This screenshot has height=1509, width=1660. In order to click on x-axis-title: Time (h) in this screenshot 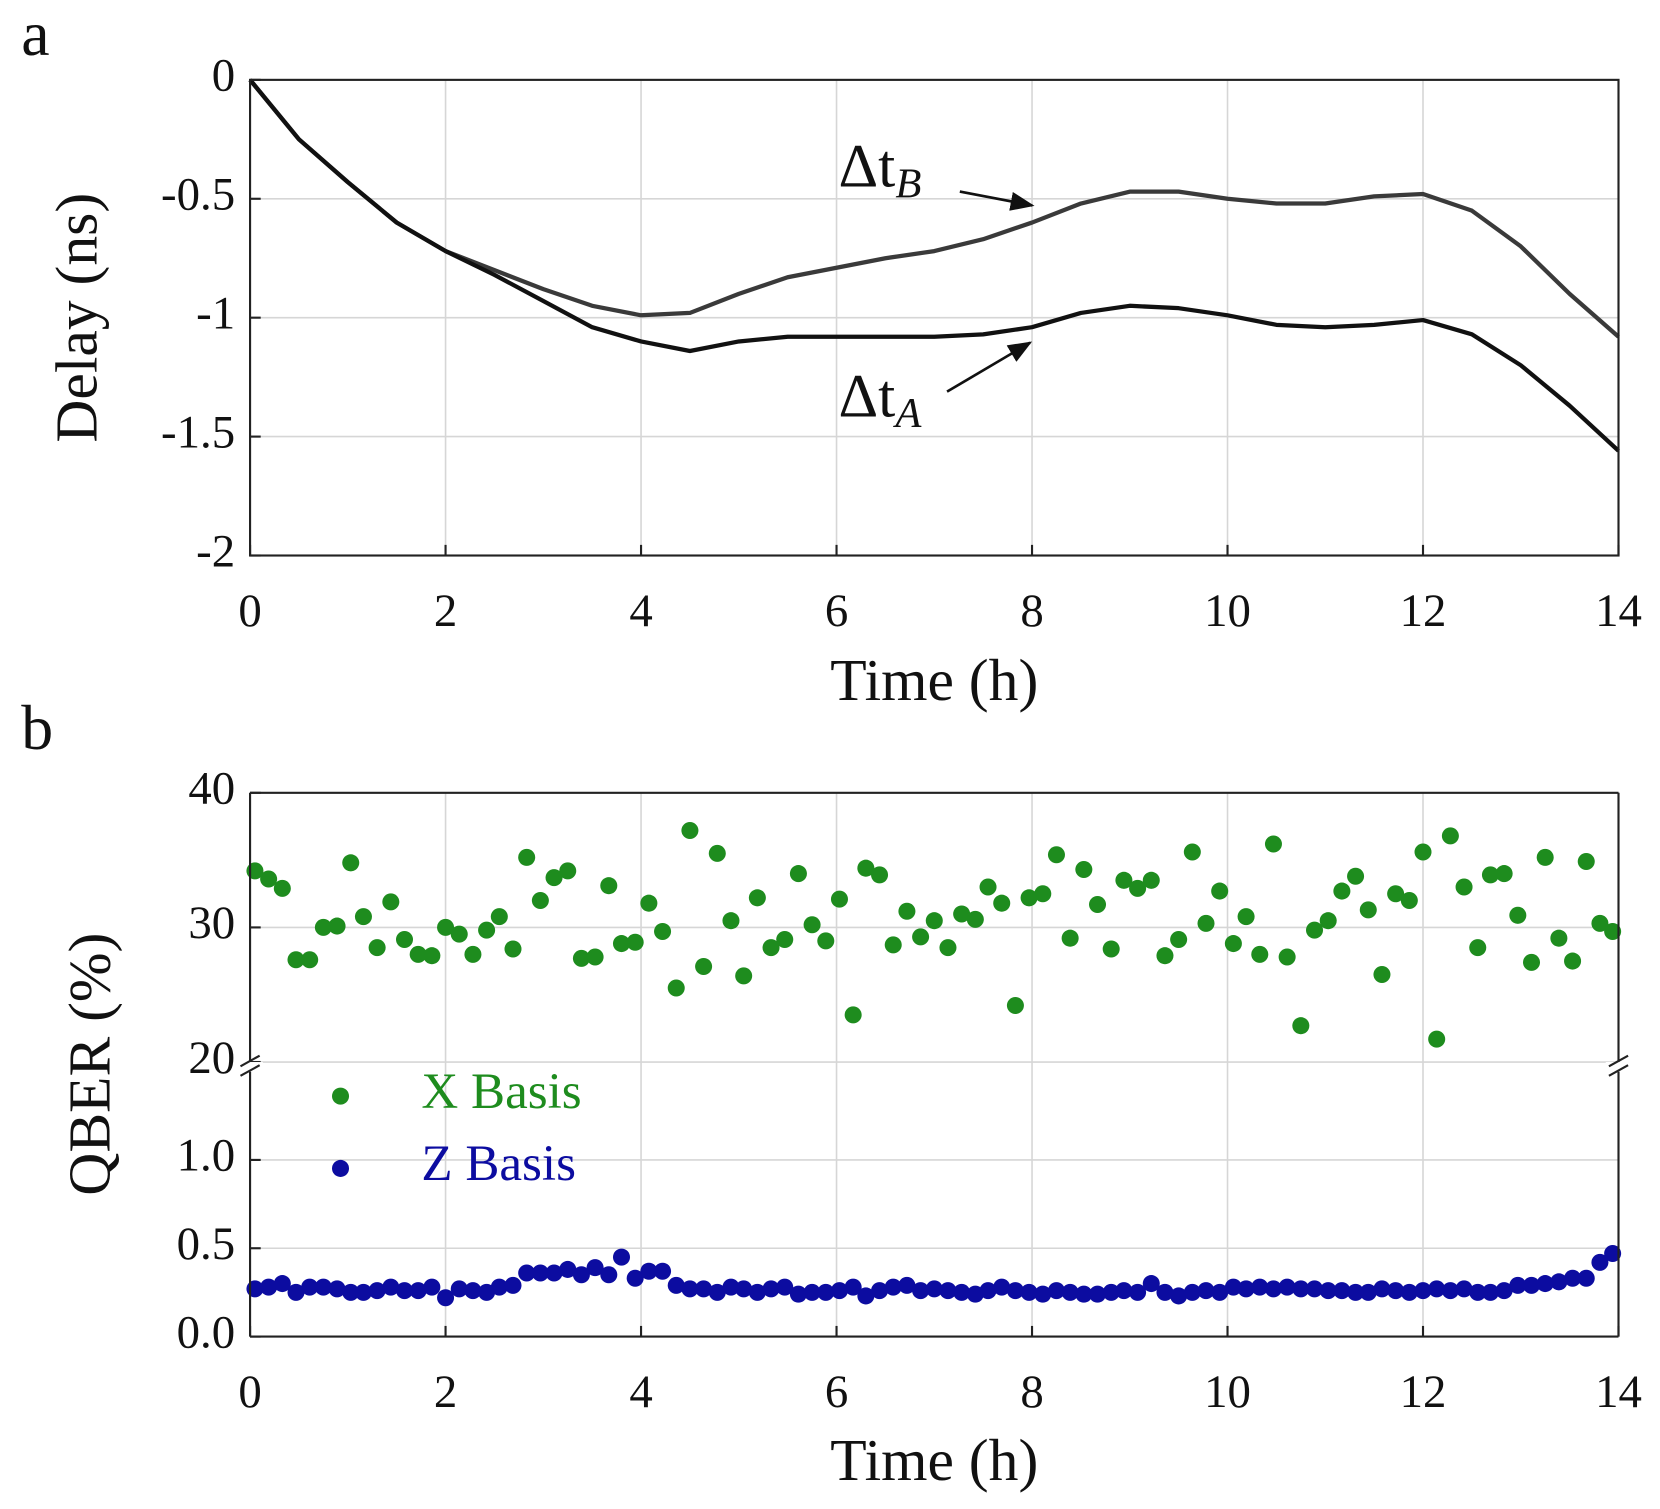, I will do `click(934, 680)`.